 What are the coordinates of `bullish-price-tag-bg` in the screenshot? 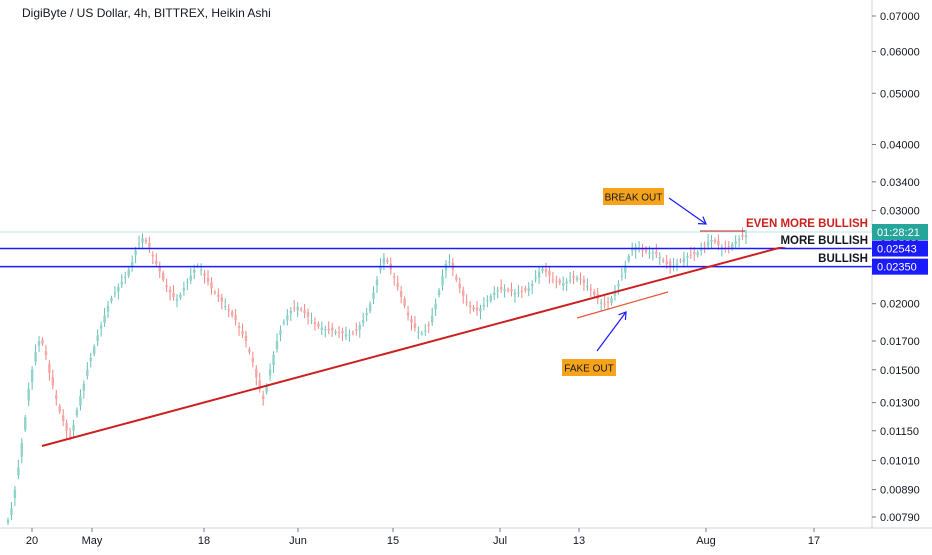 It's located at (900, 266).